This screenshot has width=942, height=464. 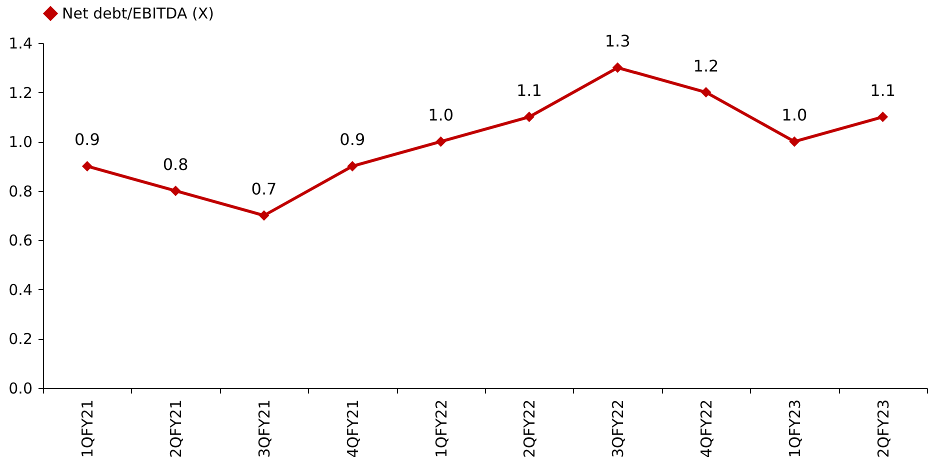 I want to click on y-tick-label: 0.4, so click(x=20, y=289).